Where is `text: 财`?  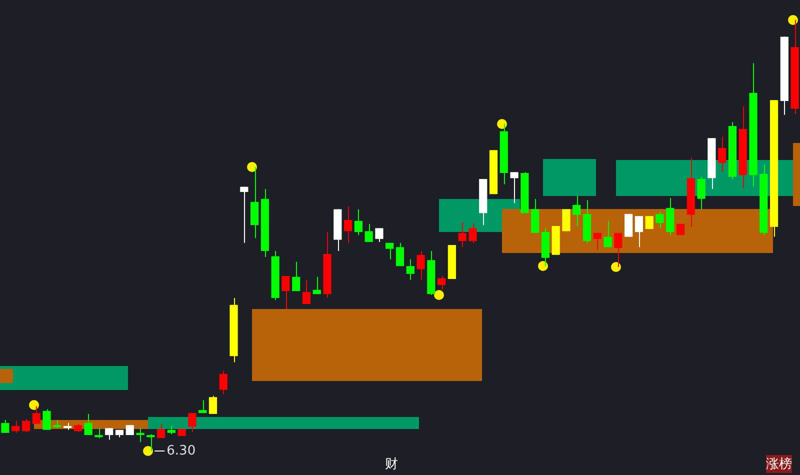
text: 财 is located at coordinates (391, 464).